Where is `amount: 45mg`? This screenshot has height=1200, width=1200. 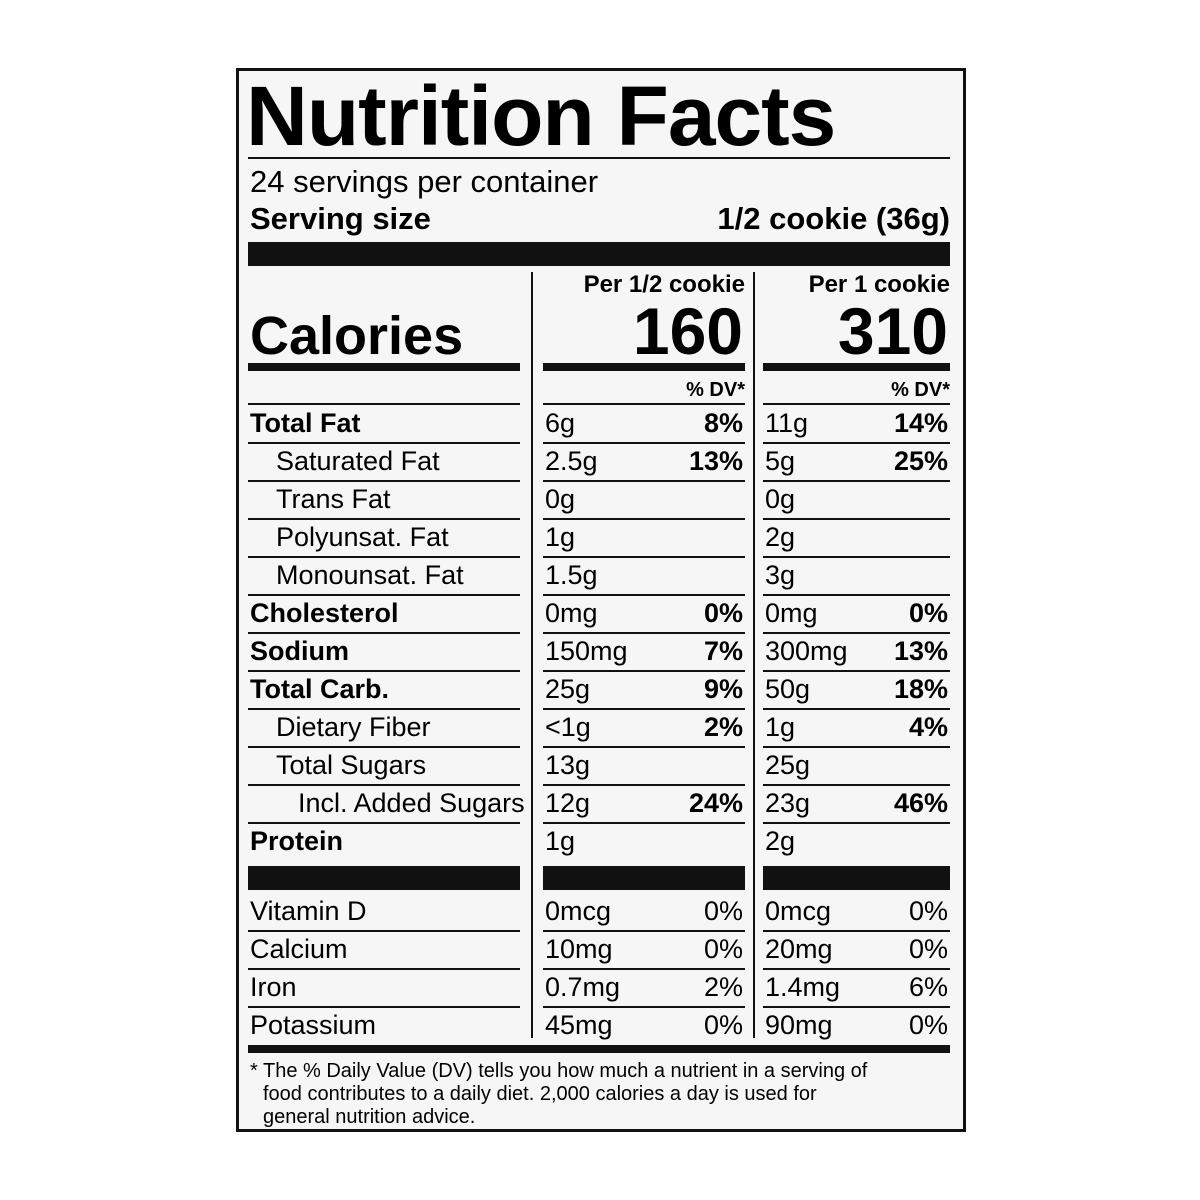
amount: 45mg is located at coordinates (579, 1024).